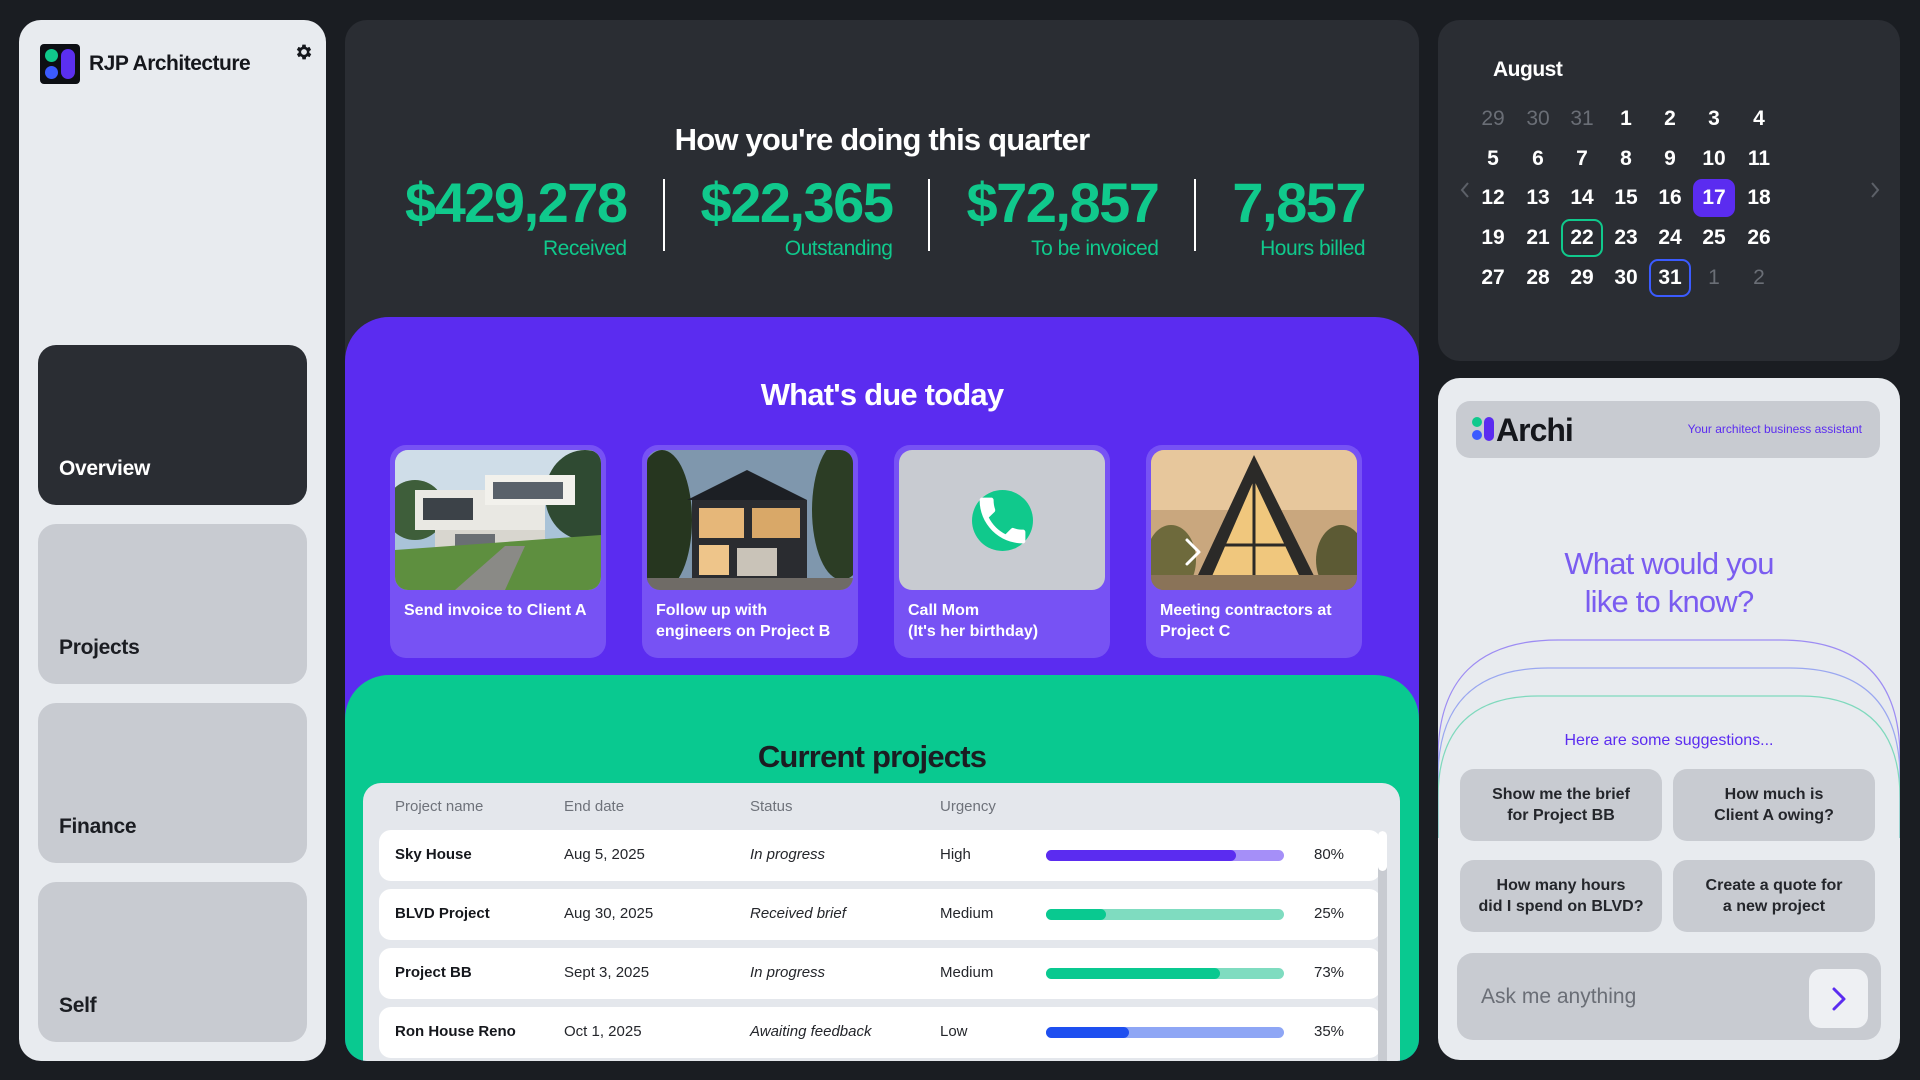  What do you see at coordinates (1493, 277) in the screenshot?
I see `calendar-day: 27` at bounding box center [1493, 277].